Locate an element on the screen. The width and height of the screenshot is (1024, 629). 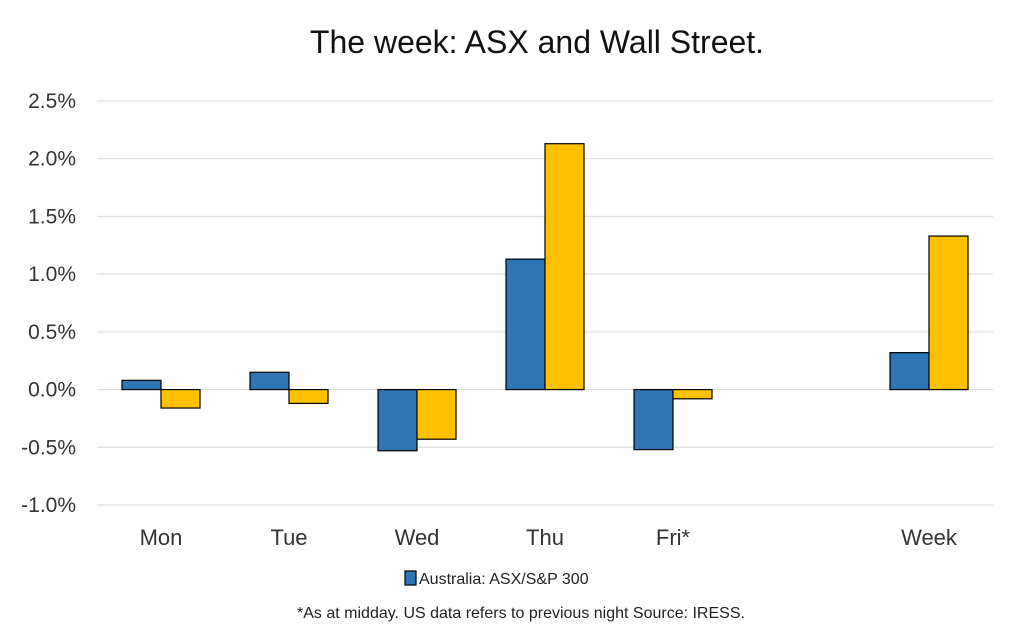
bar-series1-mon is located at coordinates (141, 385).